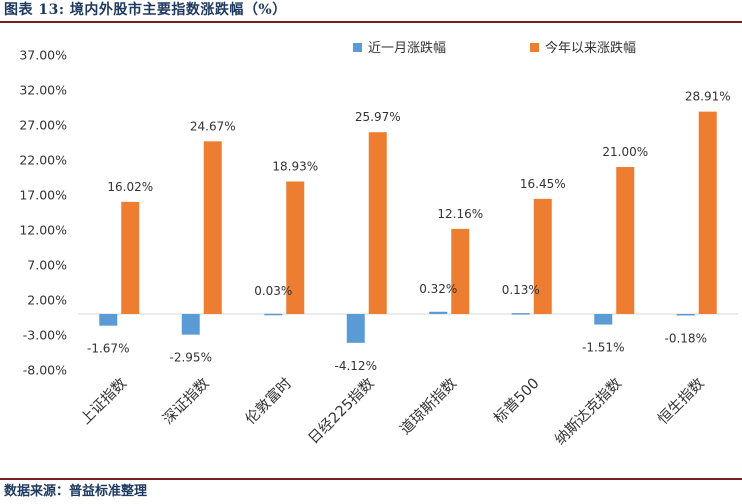  What do you see at coordinates (589, 411) in the screenshot?
I see `category-label: 纳斯达克指数` at bounding box center [589, 411].